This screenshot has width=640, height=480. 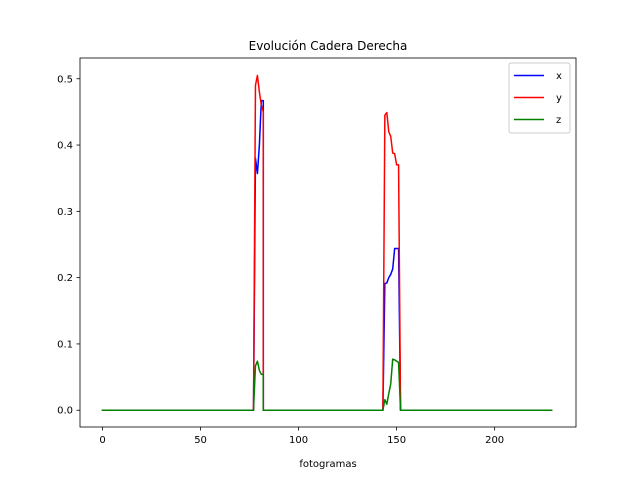 What do you see at coordinates (65, 411) in the screenshot?
I see `y-tick-label: 0.0` at bounding box center [65, 411].